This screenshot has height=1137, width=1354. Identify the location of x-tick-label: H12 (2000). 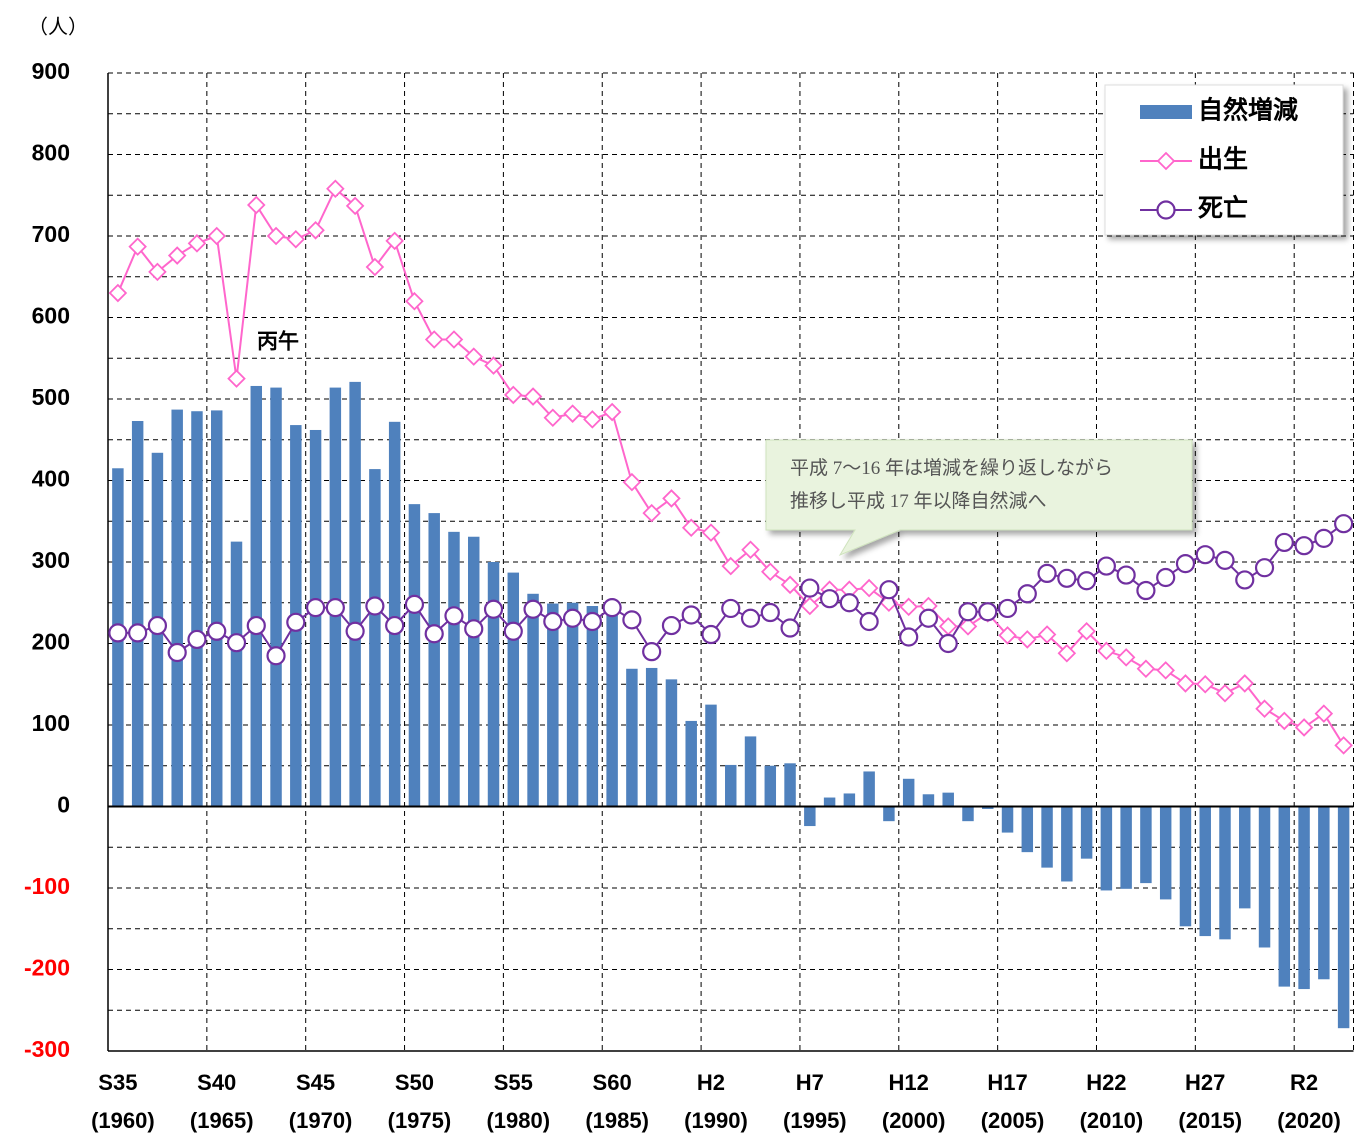
(914, 1101).